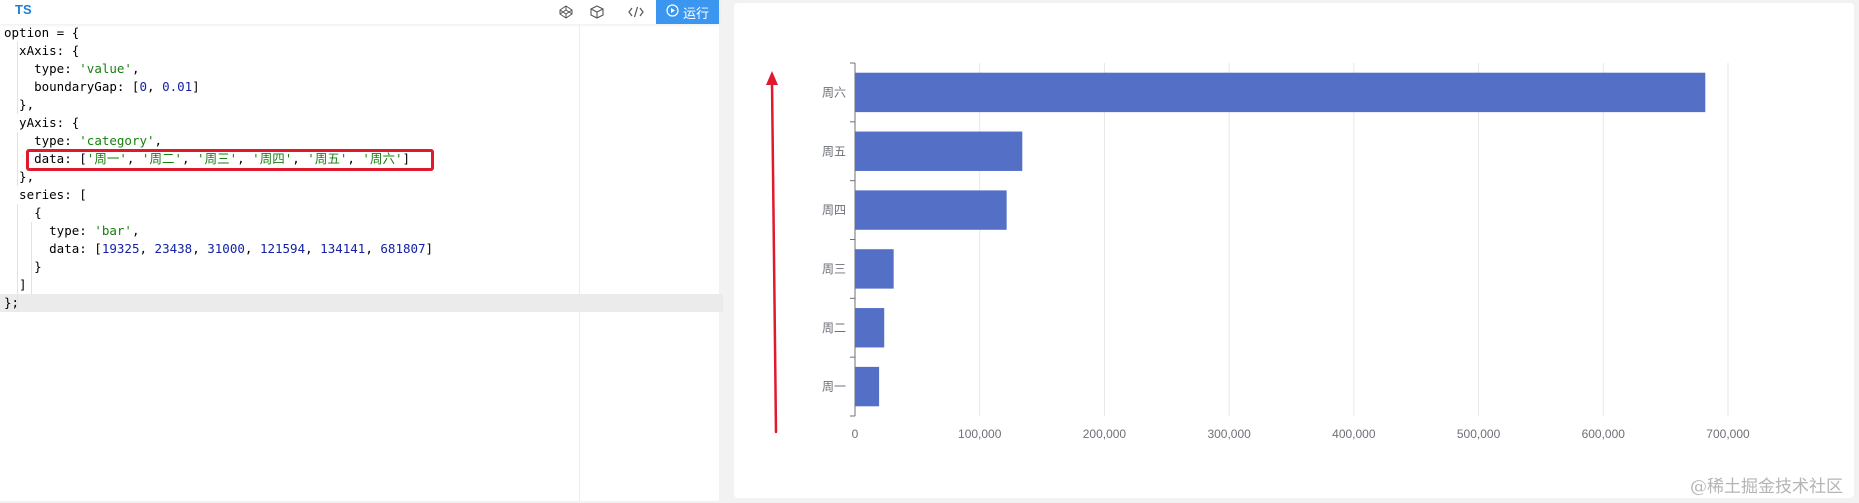 This screenshot has height=503, width=1859. What do you see at coordinates (672, 12) in the screenshot?
I see `play-circle-icon` at bounding box center [672, 12].